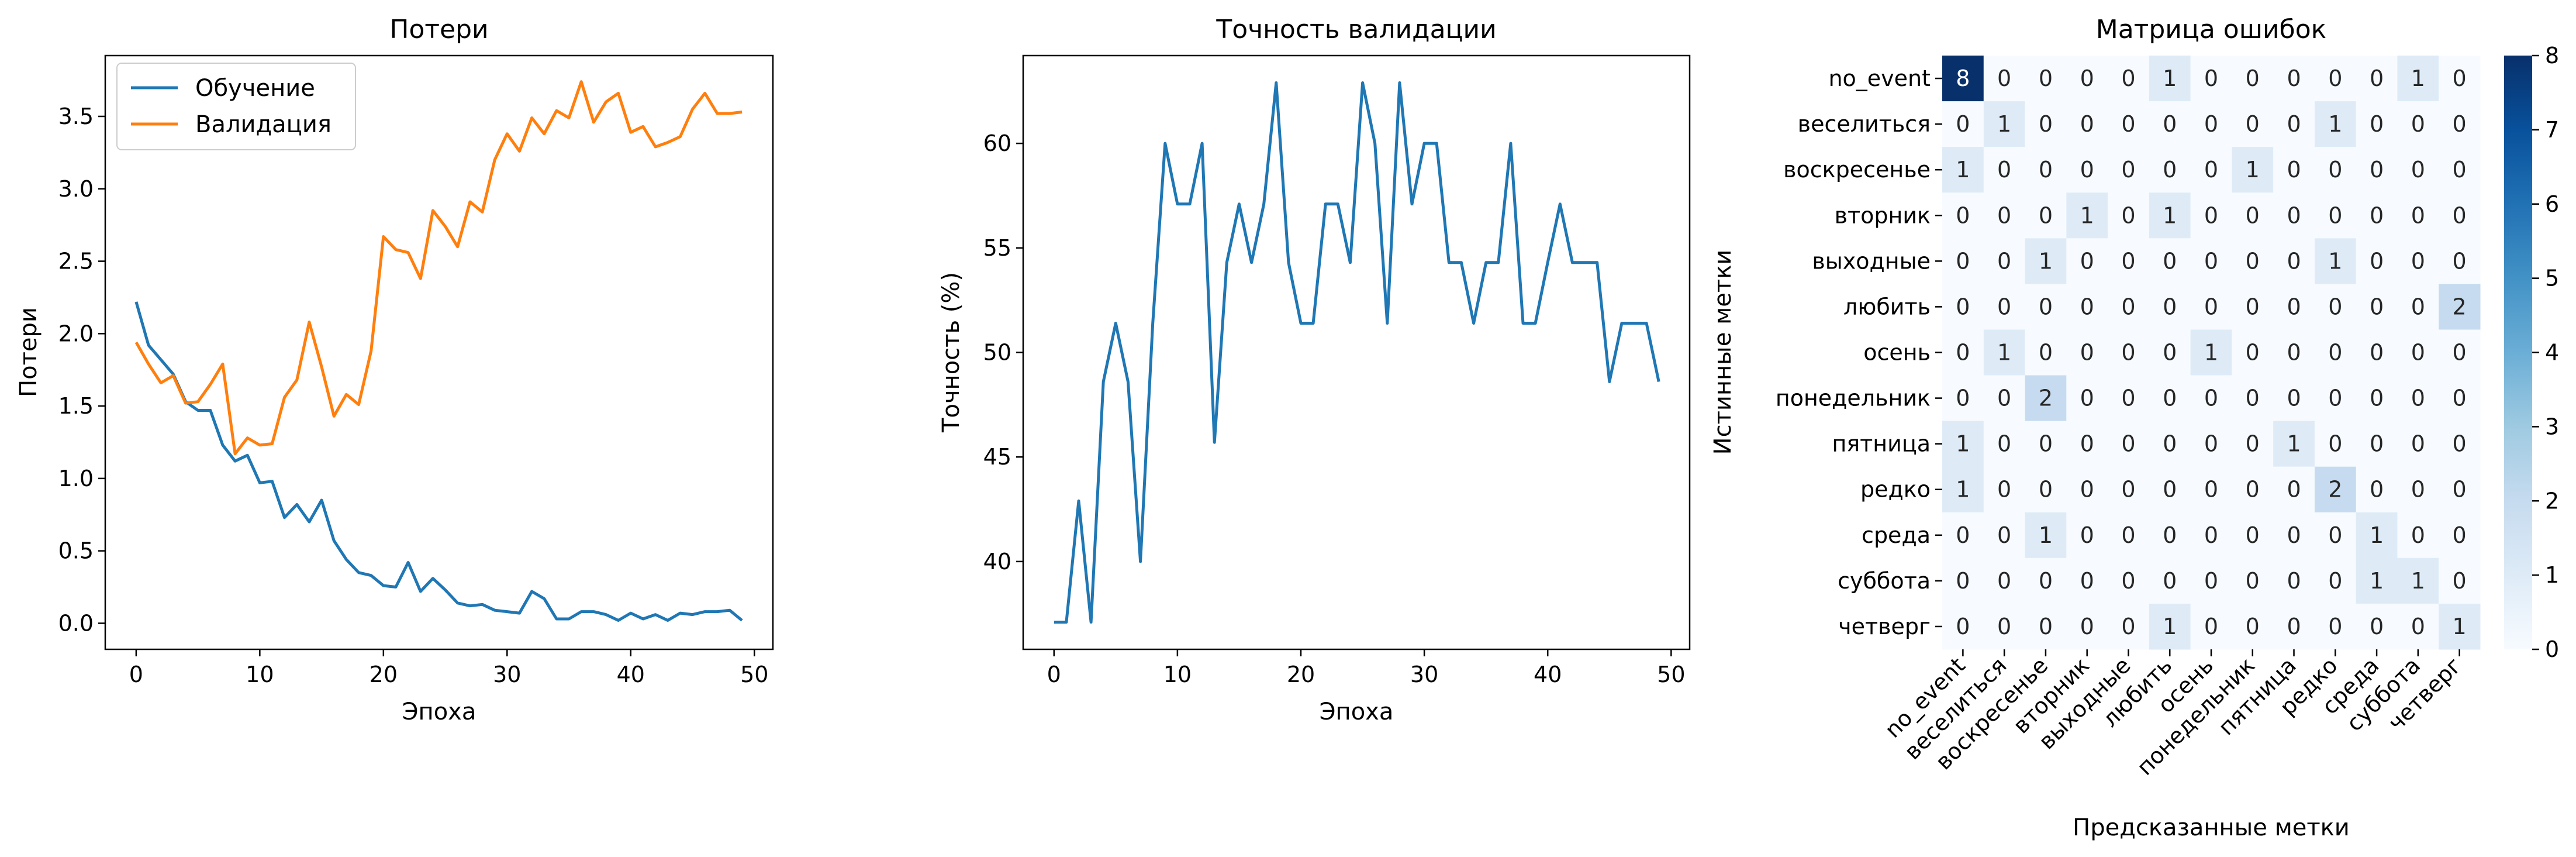 This screenshot has height=857, width=2576. What do you see at coordinates (1887, 306) in the screenshot?
I see `confusion-row-label: любить` at bounding box center [1887, 306].